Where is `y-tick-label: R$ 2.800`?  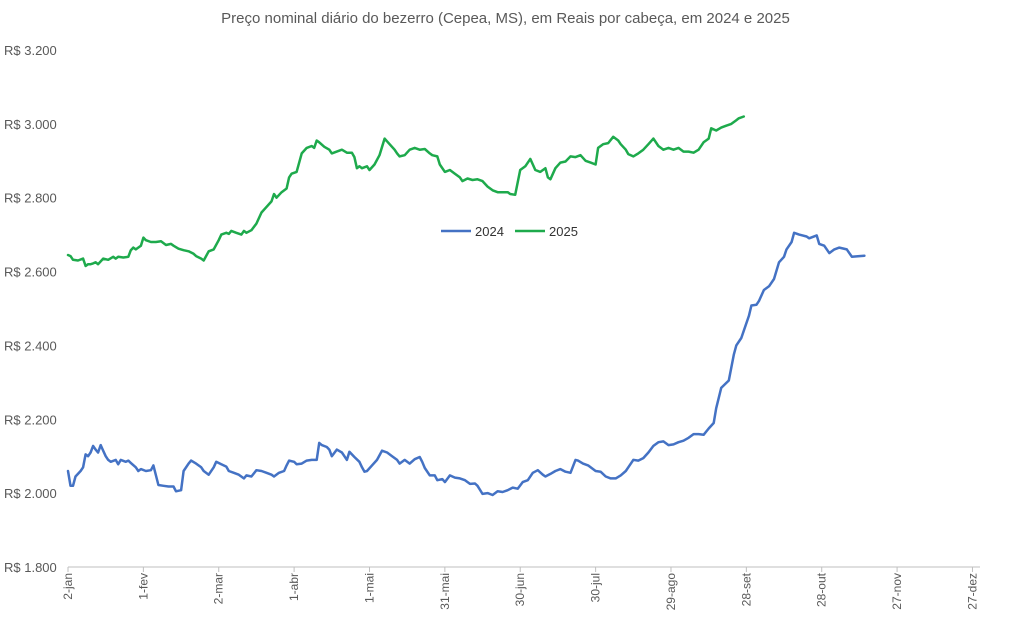
y-tick-label: R$ 2.800 is located at coordinates (30, 198).